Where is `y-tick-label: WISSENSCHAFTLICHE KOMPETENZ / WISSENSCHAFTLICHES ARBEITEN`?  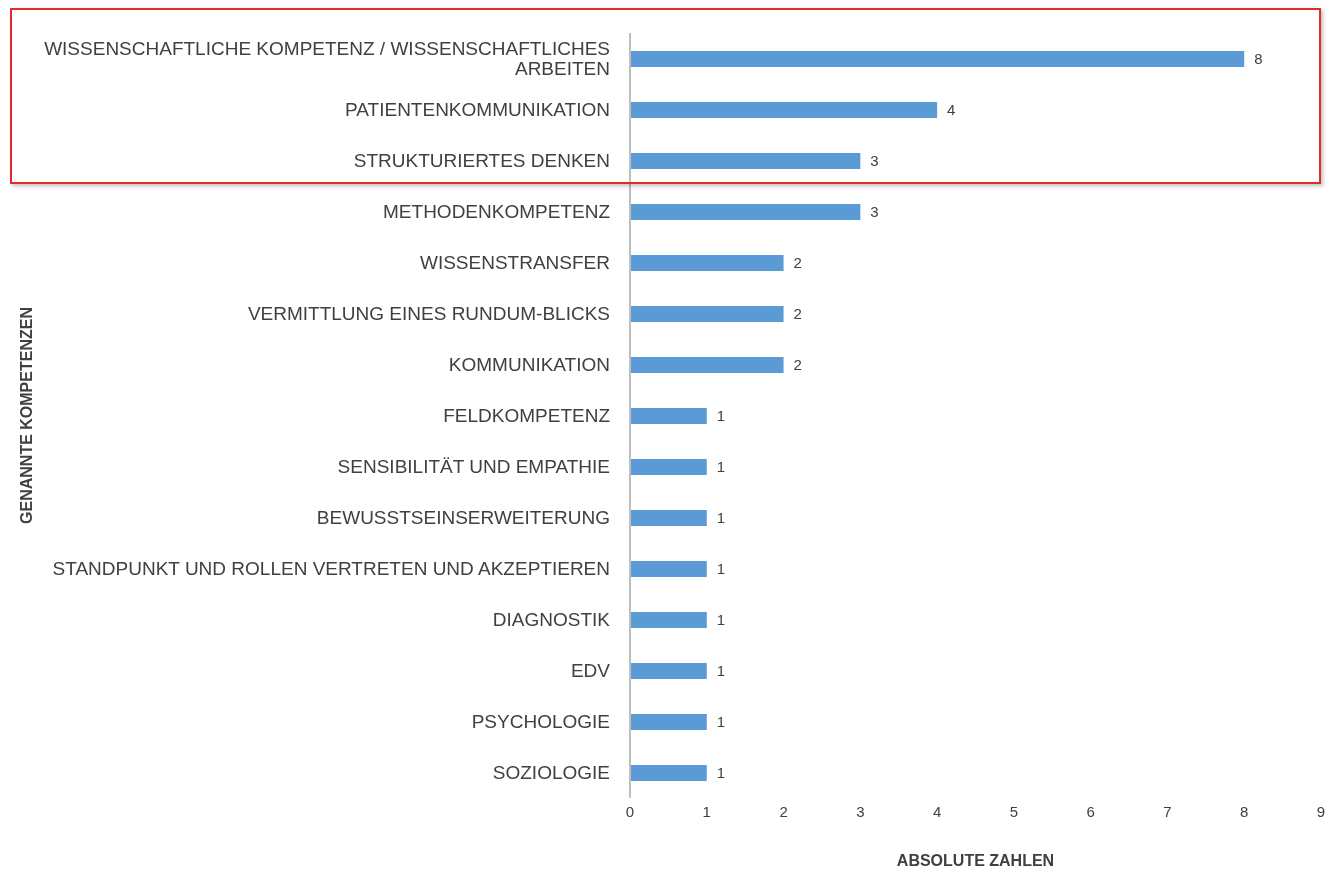 y-tick-label: WISSENSCHAFTLICHE KOMPETENZ / WISSENSCHAFTLICHES ARBEITEN is located at coordinates (327, 58).